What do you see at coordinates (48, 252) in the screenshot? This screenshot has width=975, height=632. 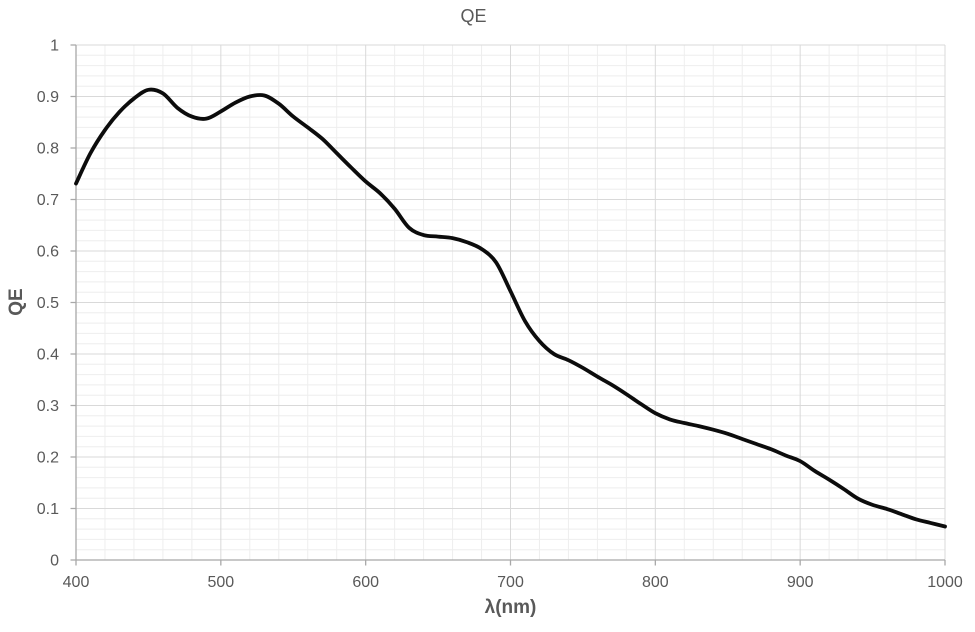 I see `y-tick-label: 0.6` at bounding box center [48, 252].